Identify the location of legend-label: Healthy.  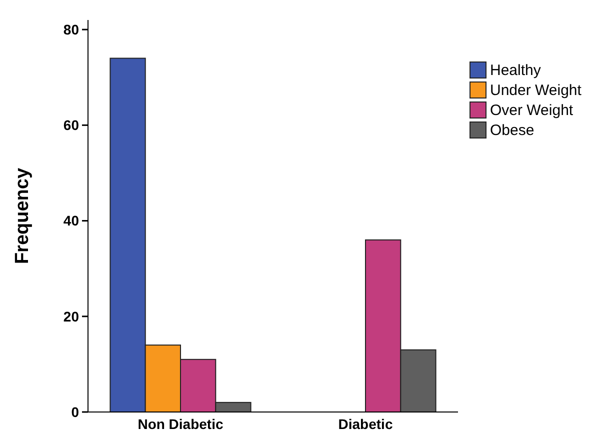
(516, 70).